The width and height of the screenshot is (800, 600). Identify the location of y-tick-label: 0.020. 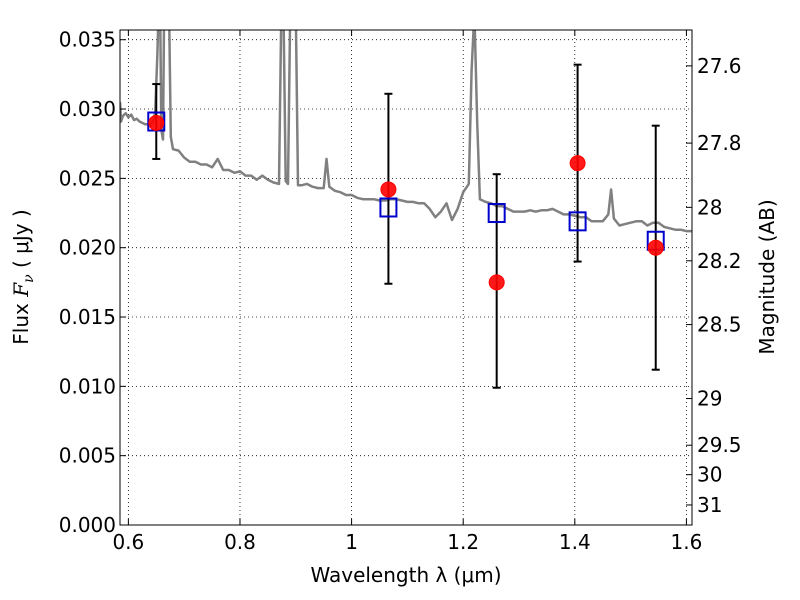
(87, 248).